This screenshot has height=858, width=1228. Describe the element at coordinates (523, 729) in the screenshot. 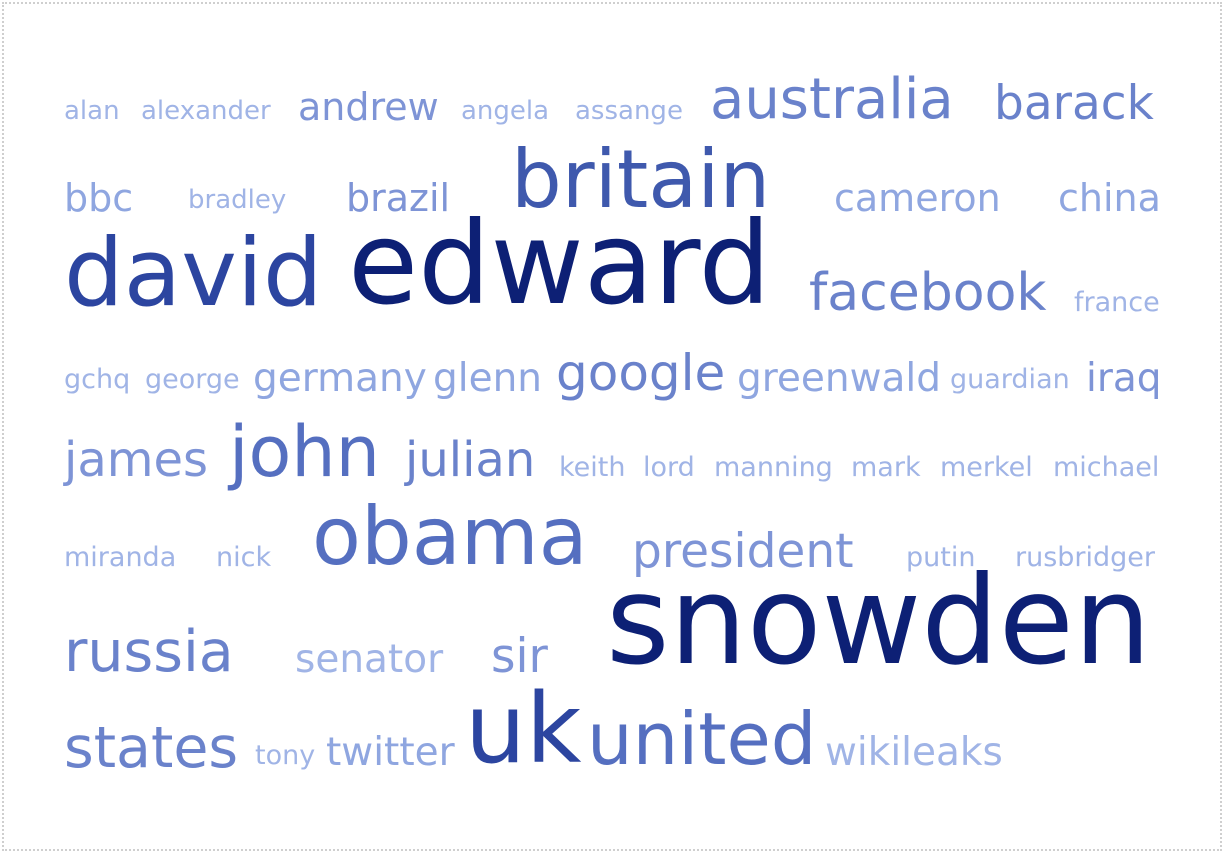

I see `word-uk: uk` at that location.